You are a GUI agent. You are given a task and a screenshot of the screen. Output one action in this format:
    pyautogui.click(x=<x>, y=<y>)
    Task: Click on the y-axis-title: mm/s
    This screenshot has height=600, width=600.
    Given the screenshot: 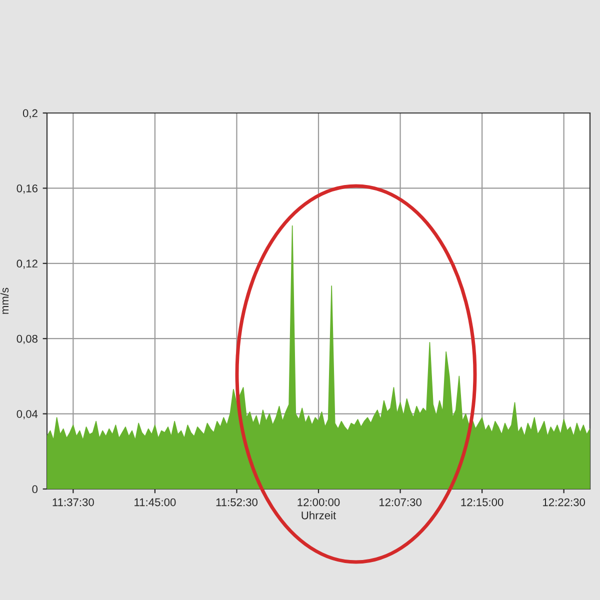 What is the action you would take?
    pyautogui.click(x=4, y=301)
    